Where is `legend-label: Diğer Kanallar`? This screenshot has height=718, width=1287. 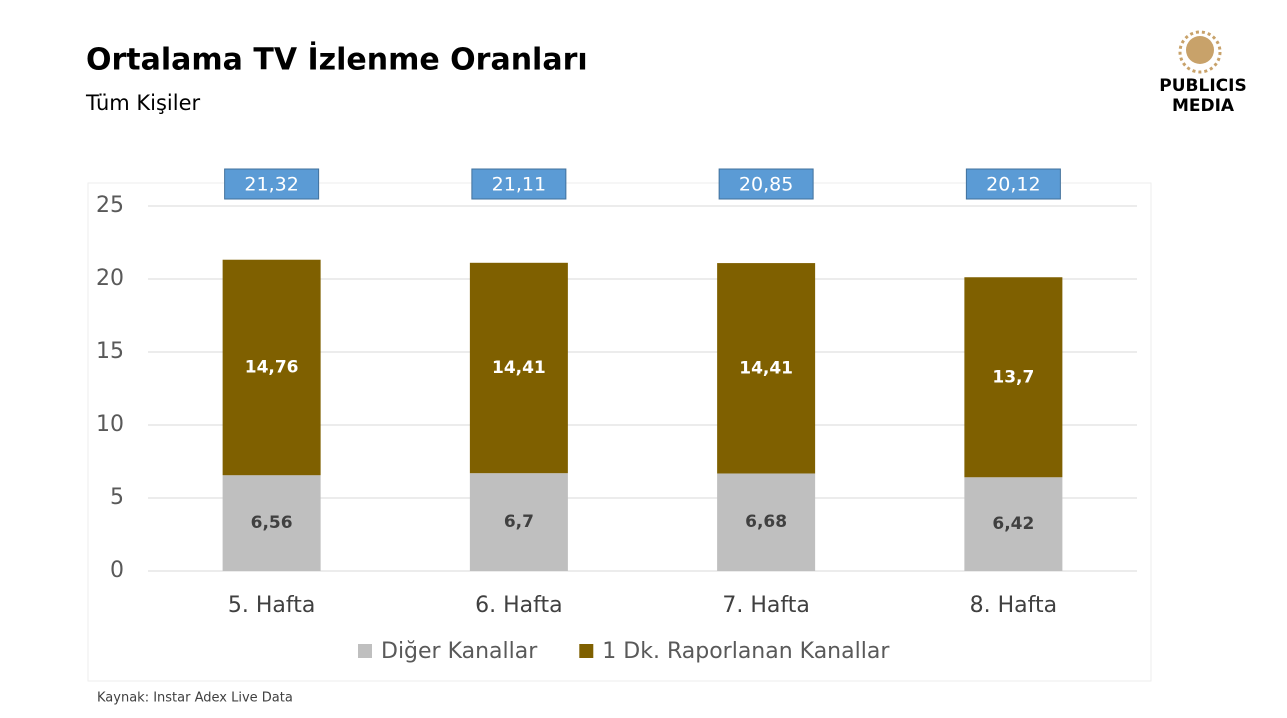 legend-label: Diğer Kanallar is located at coordinates (459, 651).